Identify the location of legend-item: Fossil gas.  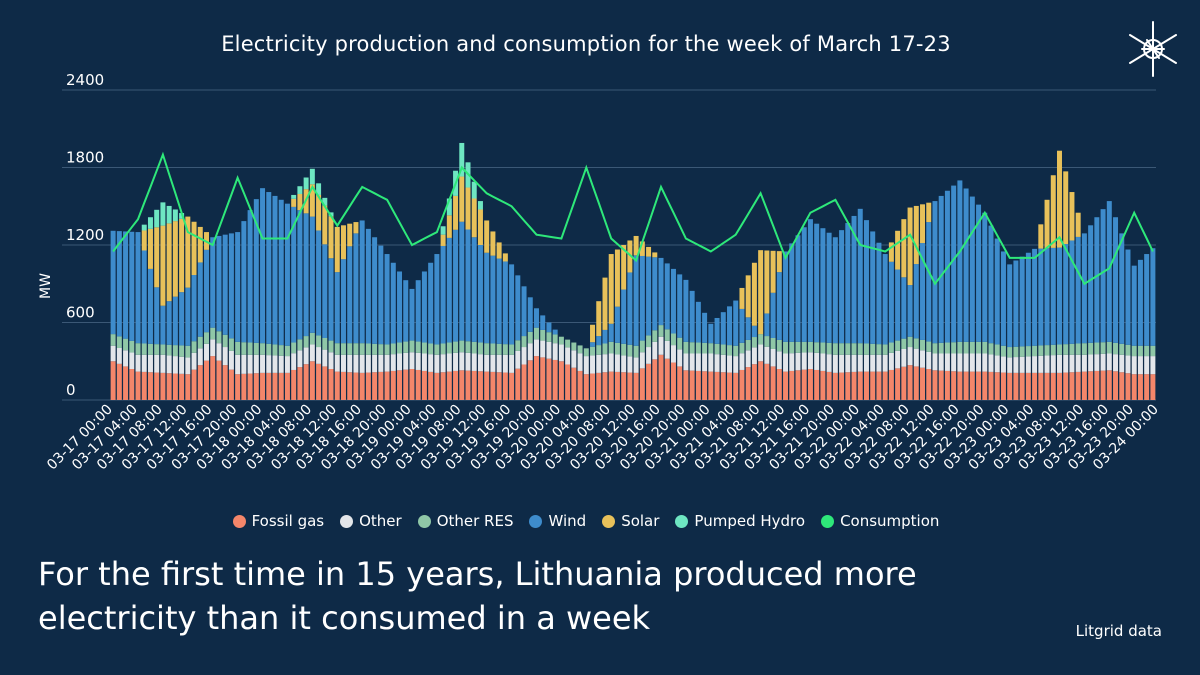
(278, 521).